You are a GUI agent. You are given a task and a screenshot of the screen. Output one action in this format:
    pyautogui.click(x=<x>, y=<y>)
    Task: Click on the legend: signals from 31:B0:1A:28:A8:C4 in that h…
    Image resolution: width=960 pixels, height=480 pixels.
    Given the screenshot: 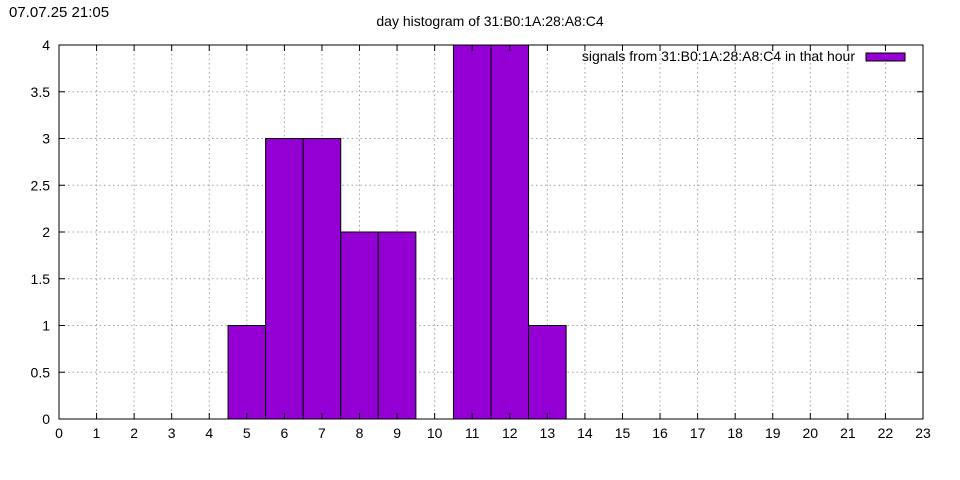 What is the action you would take?
    pyautogui.click(x=744, y=56)
    